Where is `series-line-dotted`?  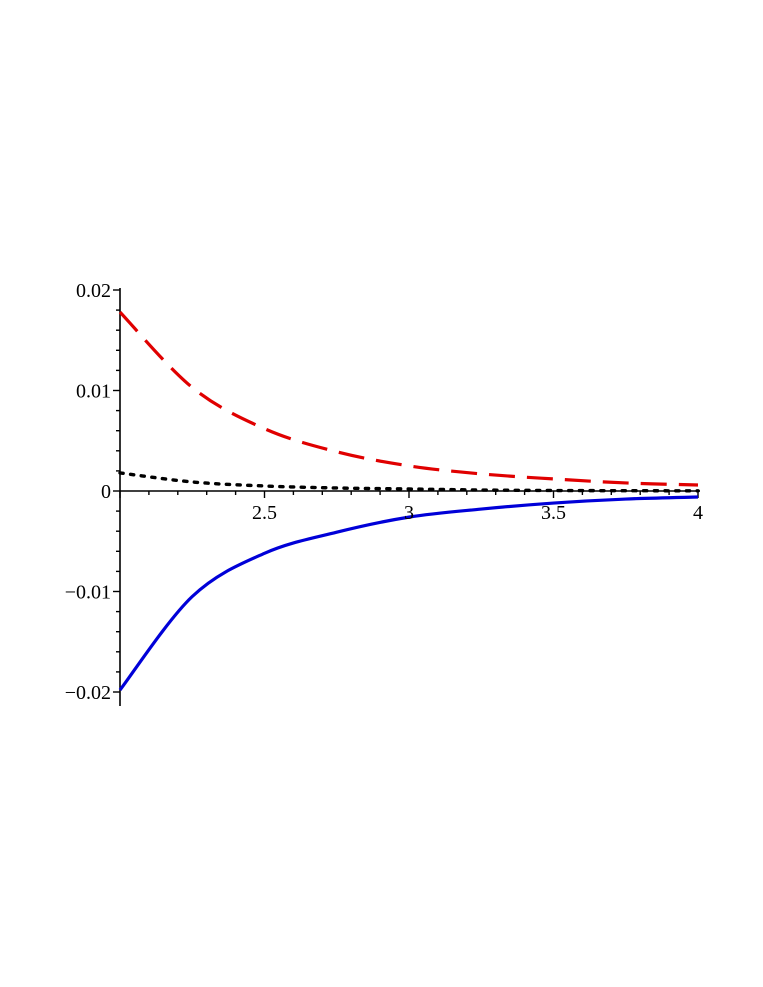
series-line-dotted is located at coordinates (409, 482).